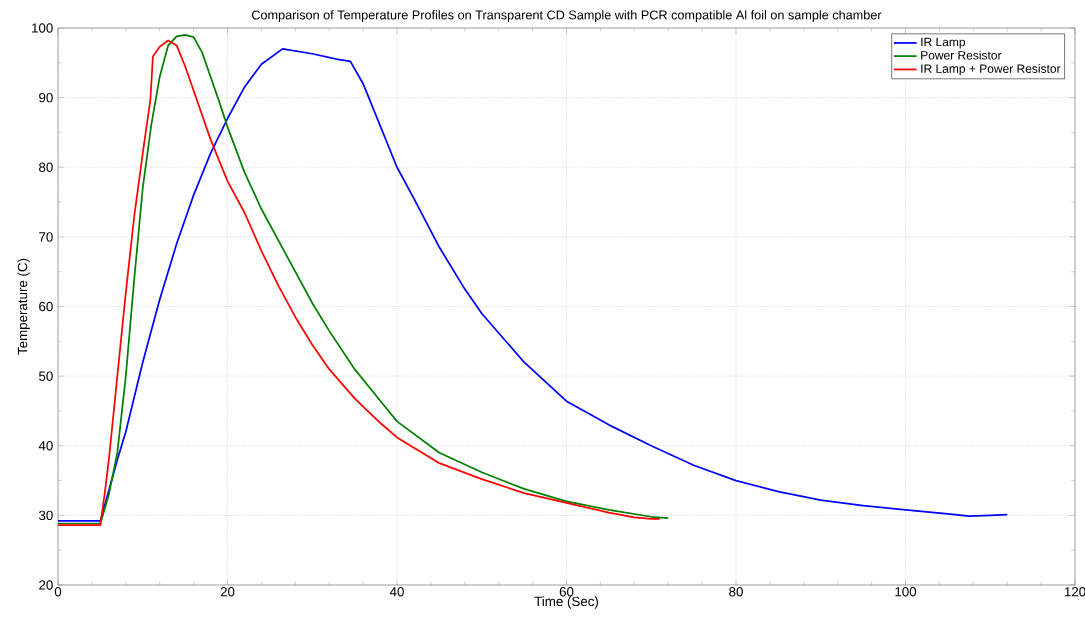 The image size is (1085, 622). Describe the element at coordinates (943, 43) in the screenshot. I see `legend-label: IR Lamp` at that location.